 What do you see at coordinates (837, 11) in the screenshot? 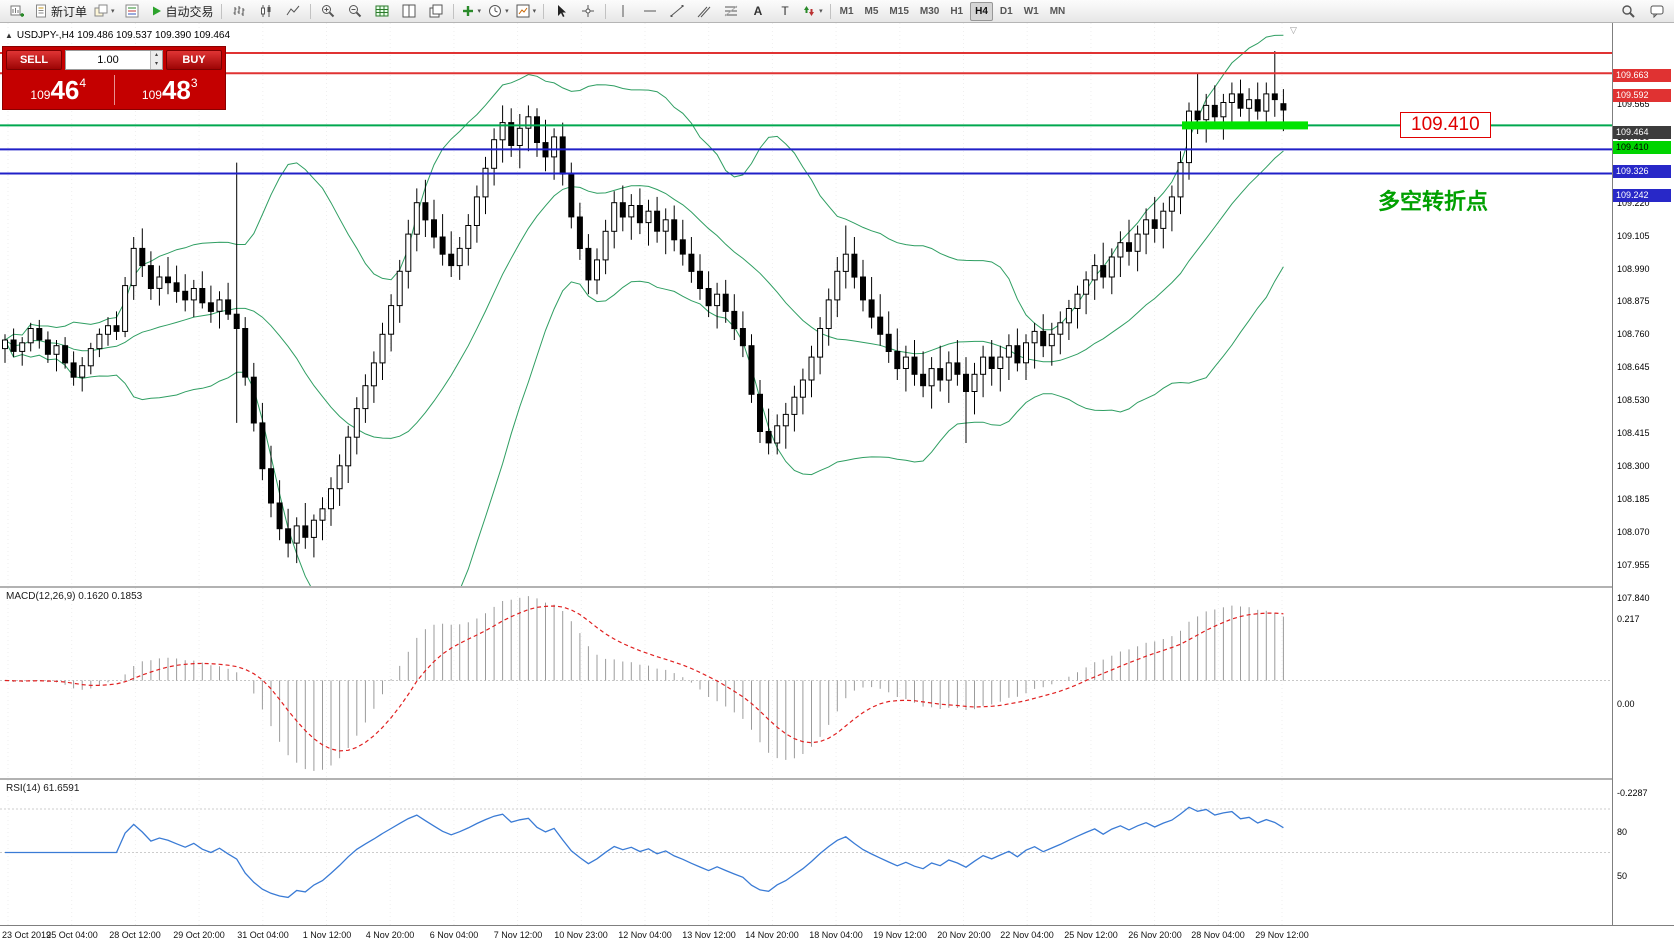
I see `toolbar: 新订单 ▾ 自动交易 ▾ ▾ ▾ A T ▾ M1 M5 M15 M30 H1 H4 D1 W1 MN` at bounding box center [837, 11].